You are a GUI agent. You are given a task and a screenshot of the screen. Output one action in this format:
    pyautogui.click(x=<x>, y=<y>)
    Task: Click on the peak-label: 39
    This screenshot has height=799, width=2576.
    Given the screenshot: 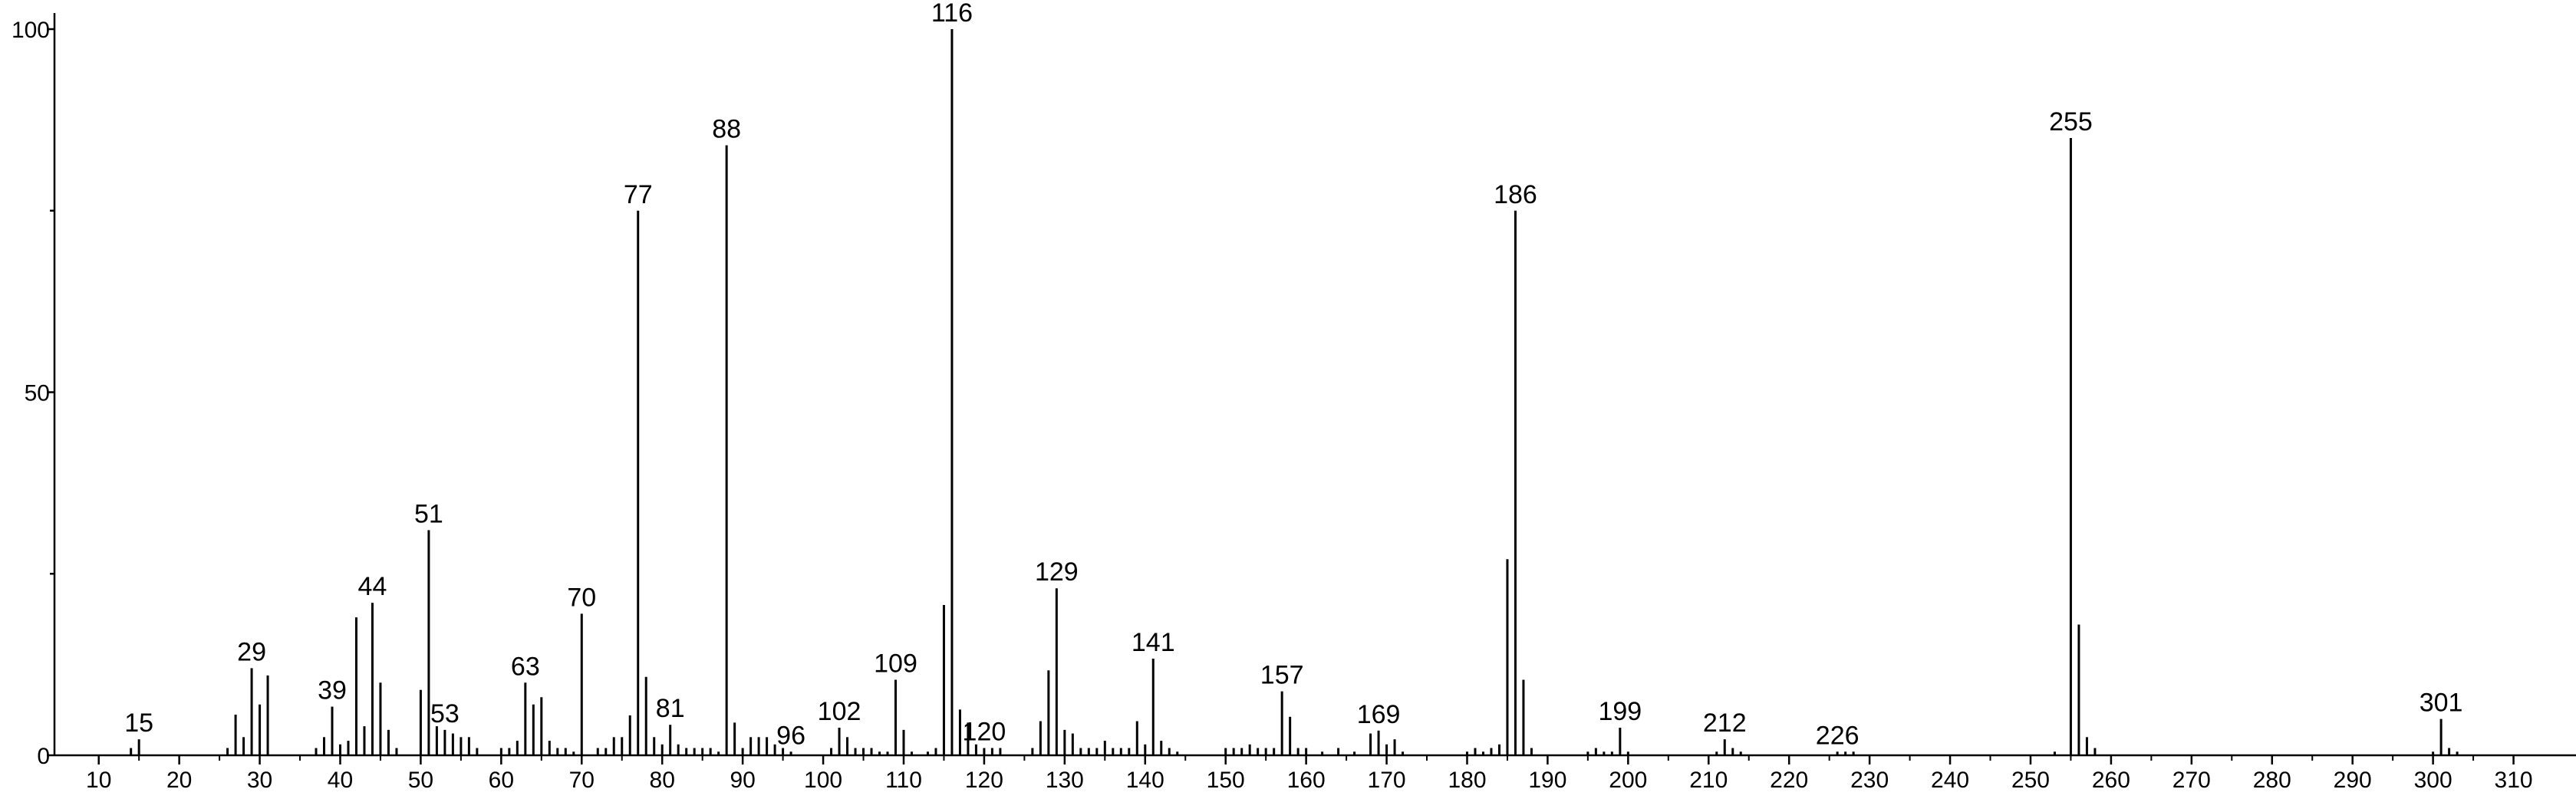 What is the action you would take?
    pyautogui.click(x=332, y=690)
    